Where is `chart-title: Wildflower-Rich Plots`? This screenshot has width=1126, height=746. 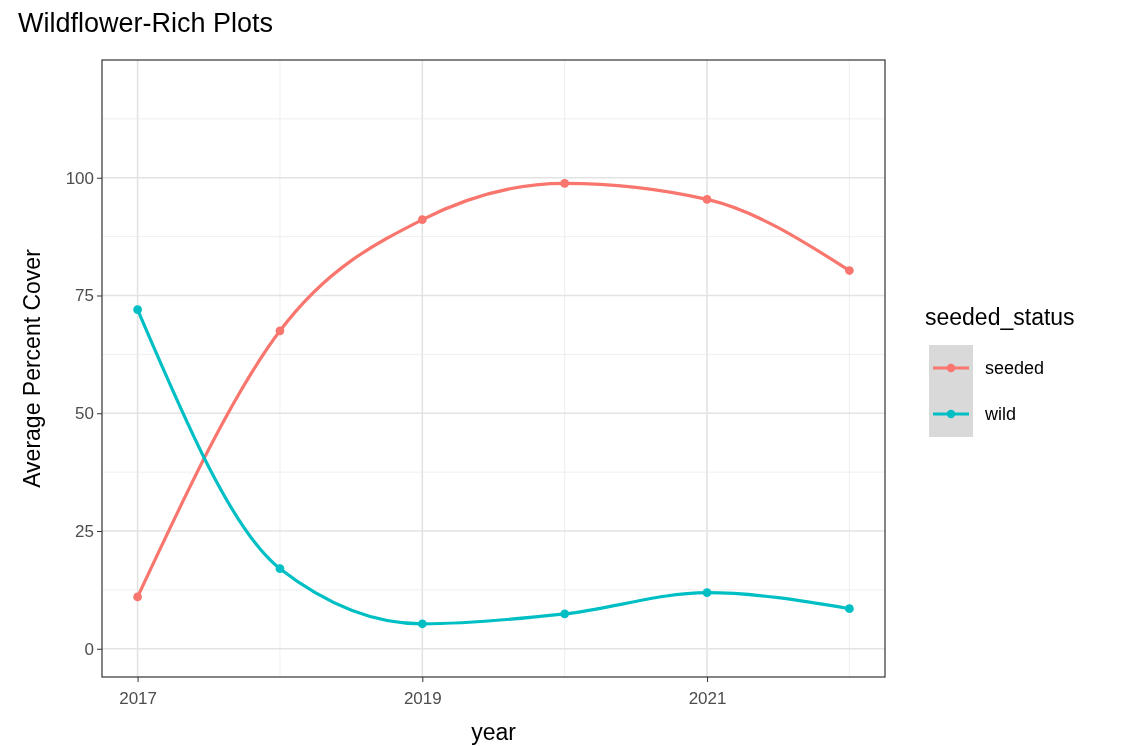 chart-title: Wildflower-Rich Plots is located at coordinates (146, 23).